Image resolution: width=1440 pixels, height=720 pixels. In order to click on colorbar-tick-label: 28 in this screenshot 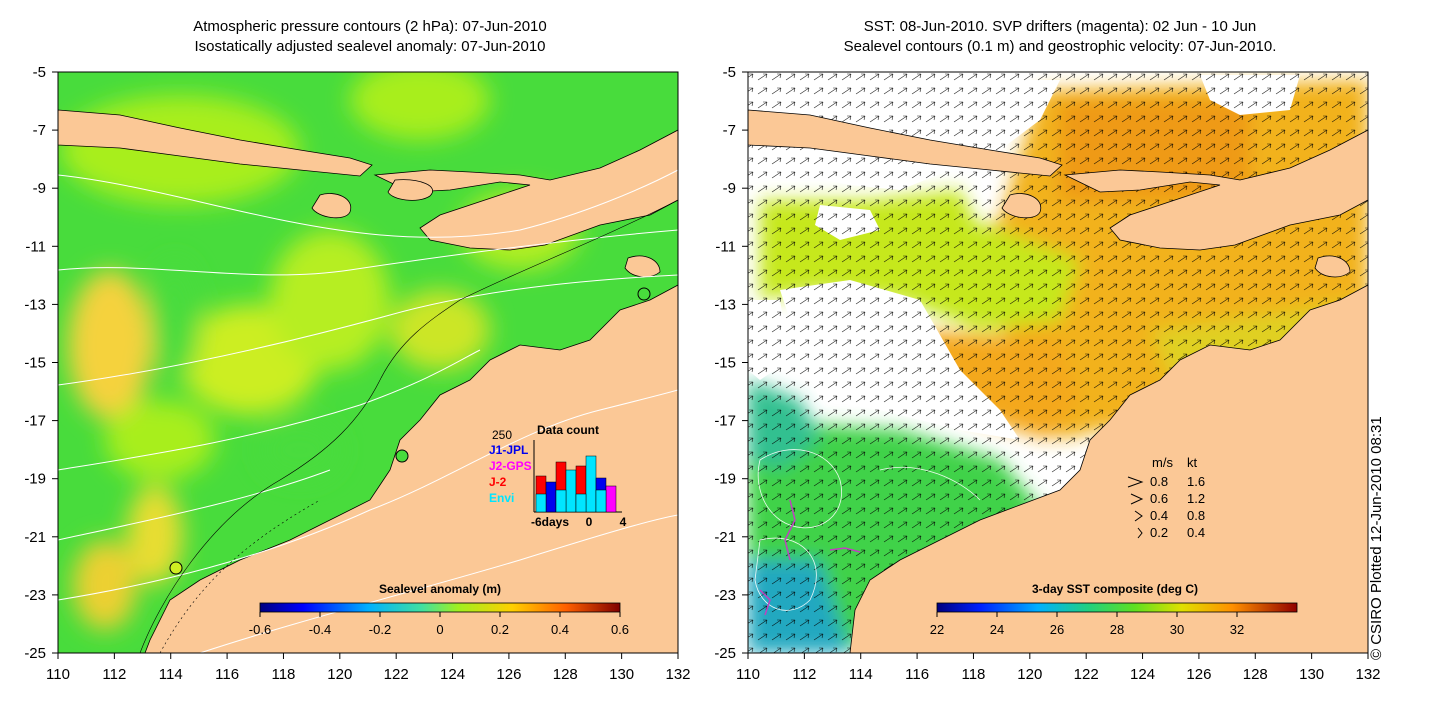, I will do `click(1117, 629)`.